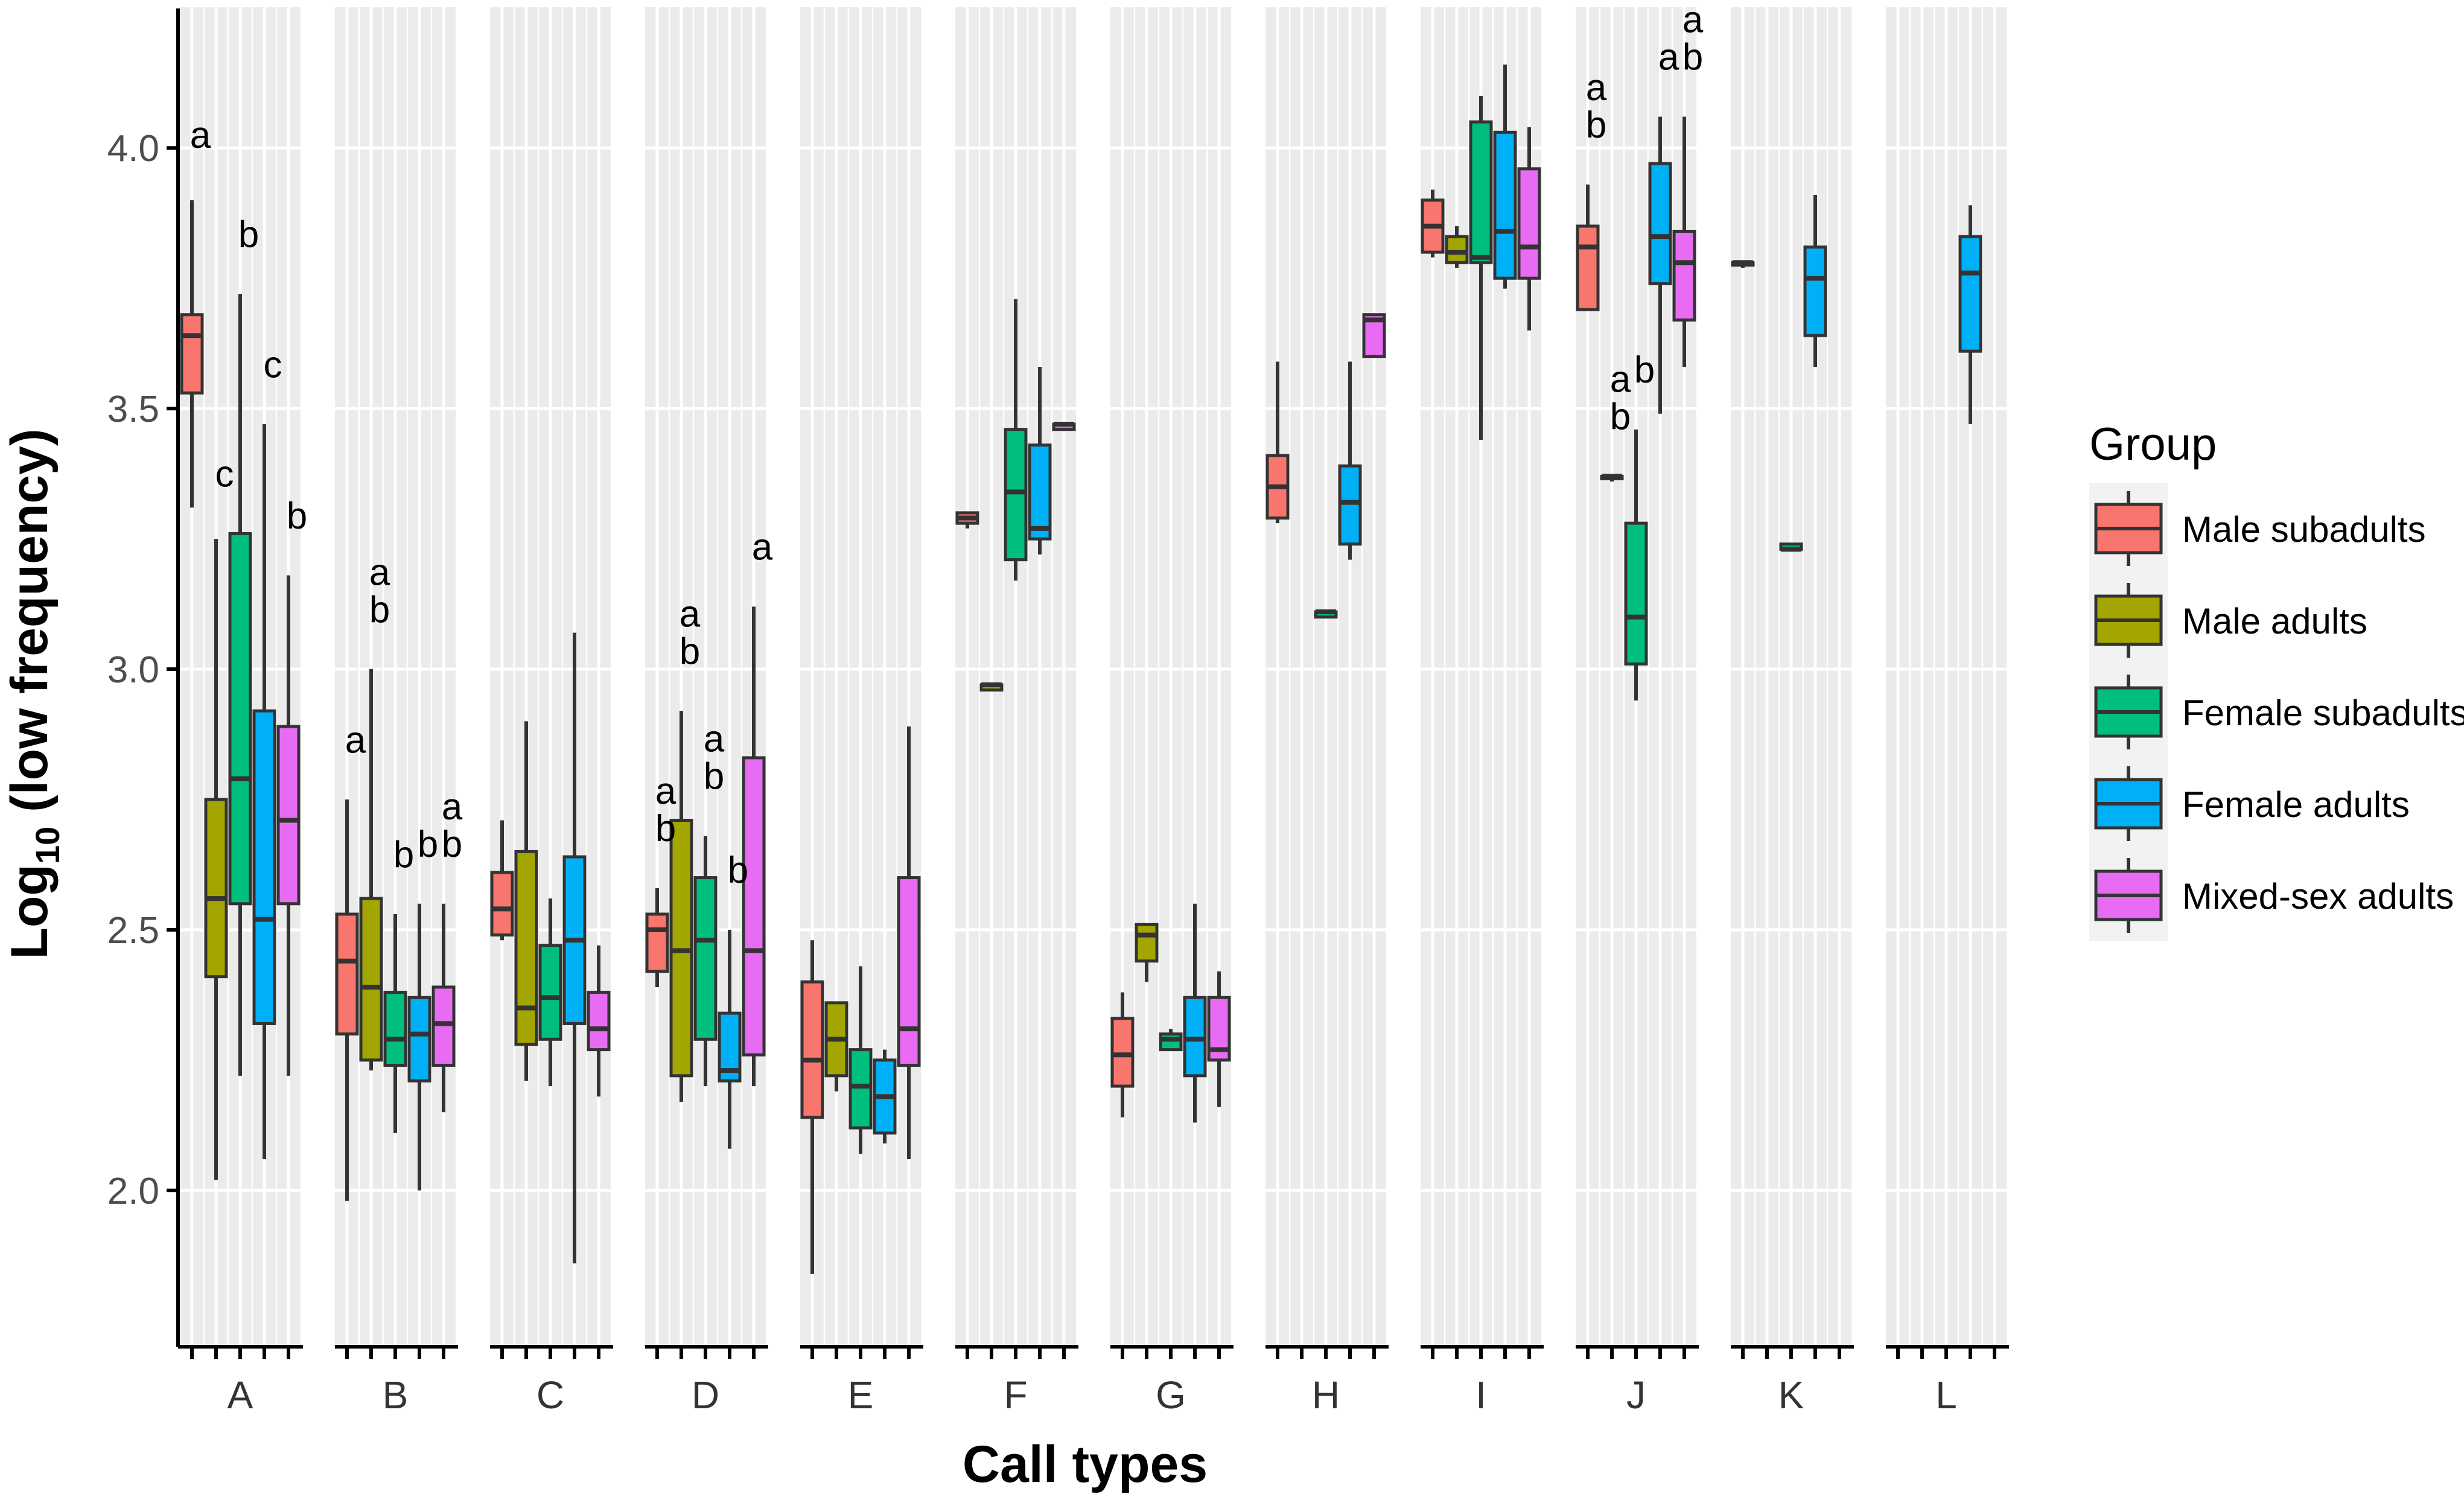 The image size is (2464, 1500). What do you see at coordinates (1636, 1395) in the screenshot?
I see `x-tick-label: J` at bounding box center [1636, 1395].